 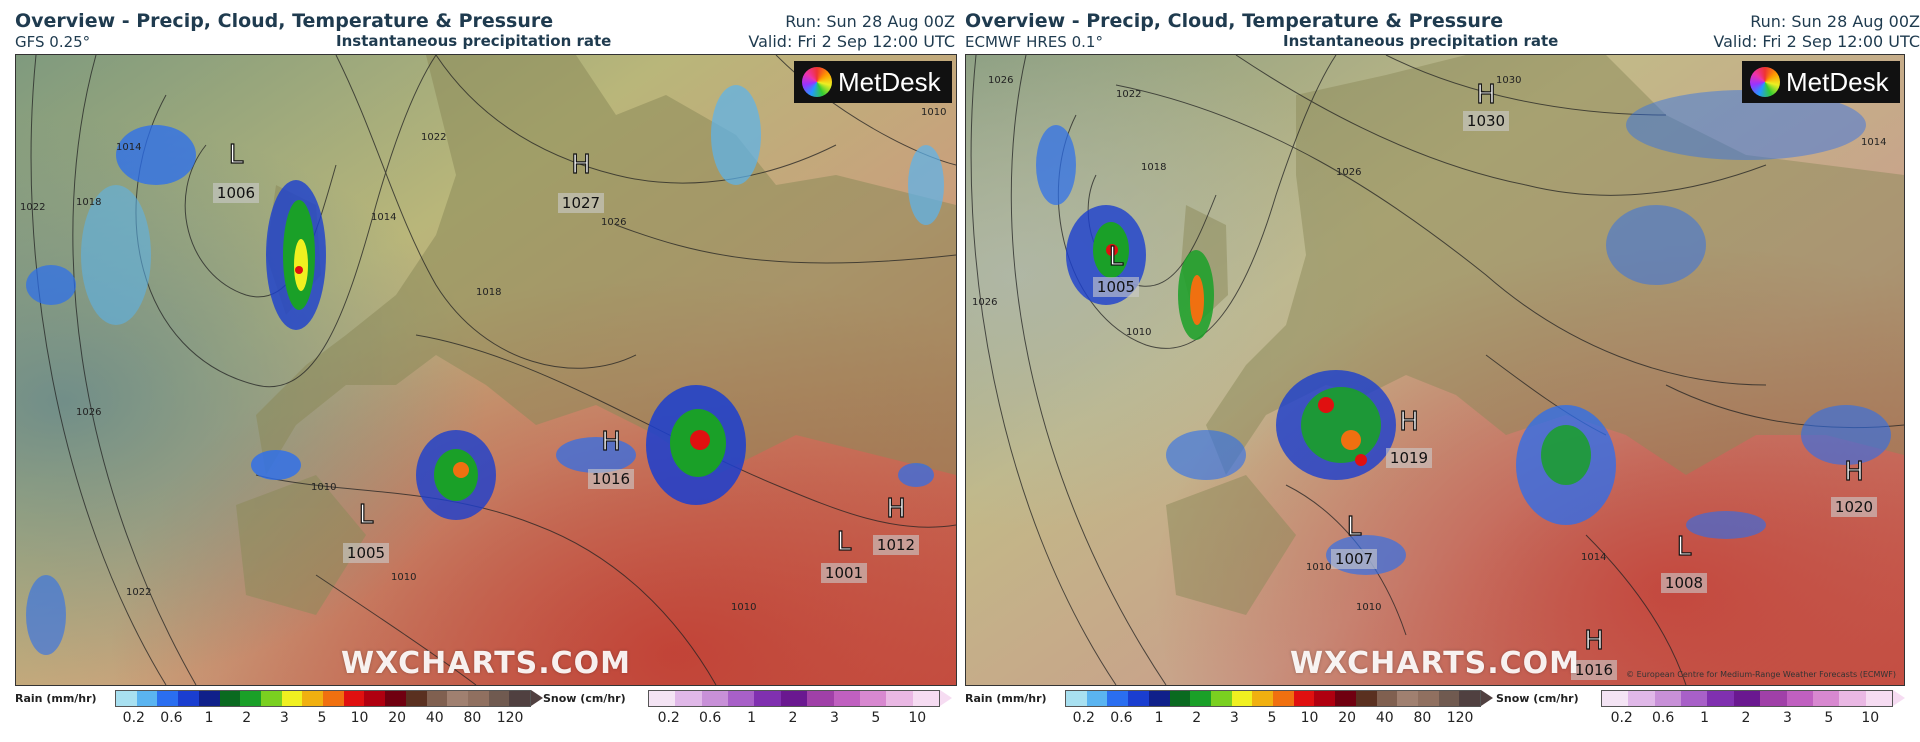 I want to click on pressure-value: 1020, so click(x=1854, y=507).